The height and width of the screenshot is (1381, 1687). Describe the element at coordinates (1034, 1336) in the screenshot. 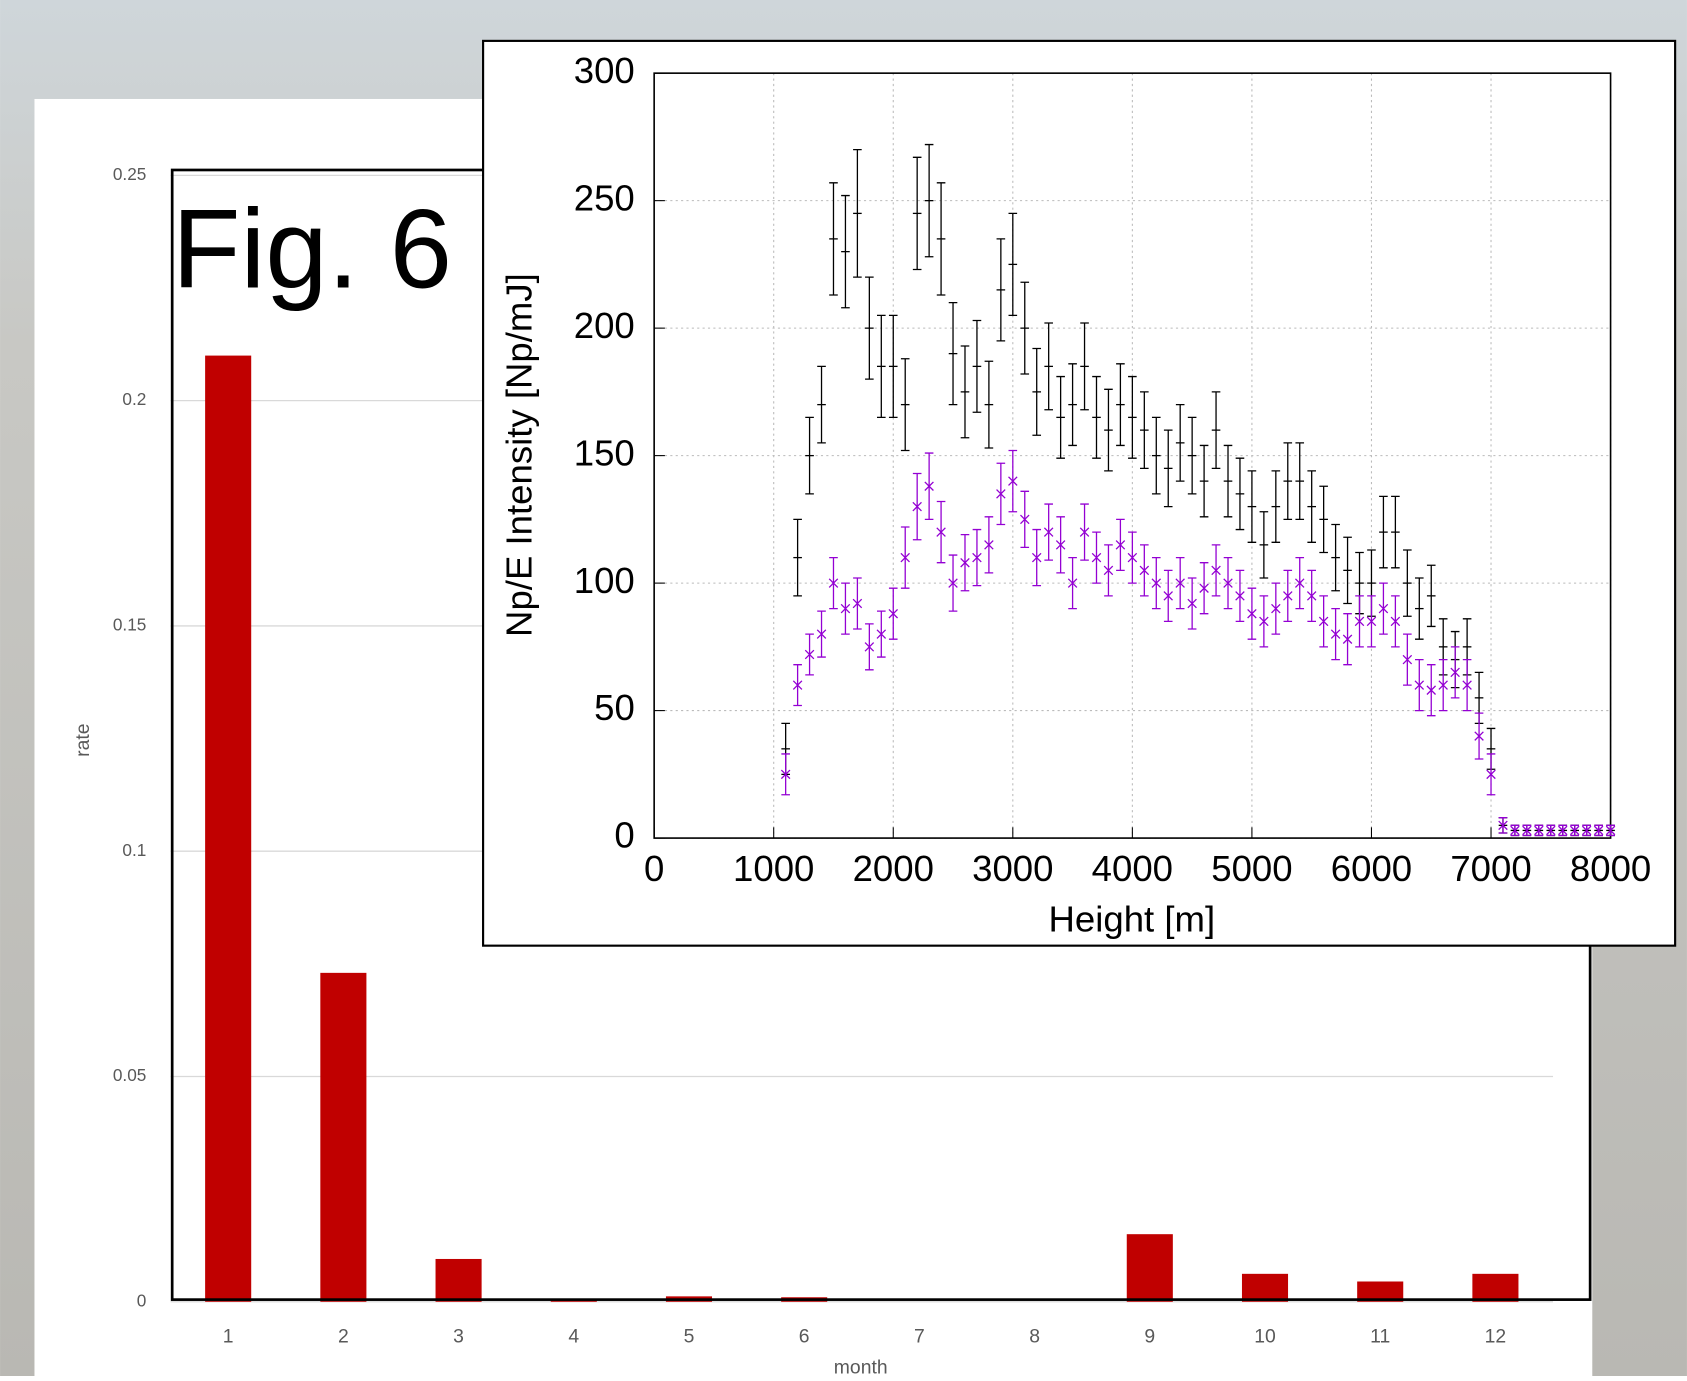

I see `x-tick-label: 8` at that location.